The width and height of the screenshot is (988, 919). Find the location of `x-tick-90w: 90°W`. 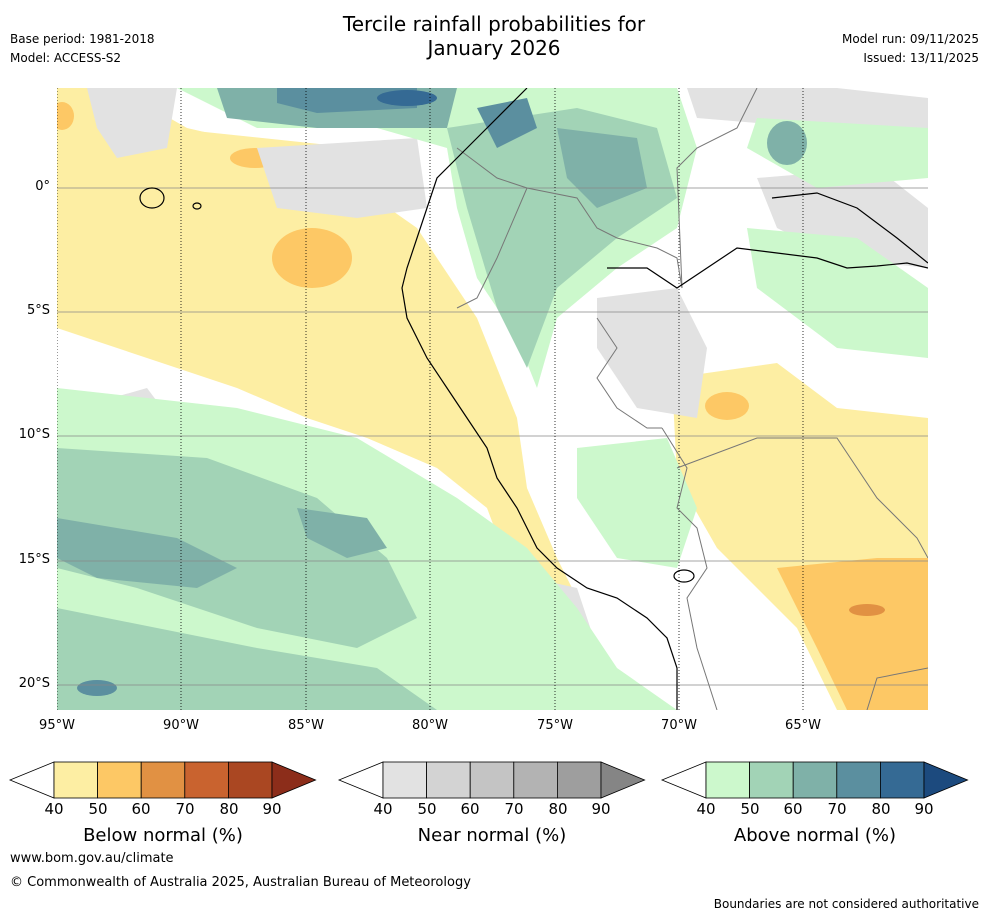

x-tick-90w: 90°W is located at coordinates (181, 725).